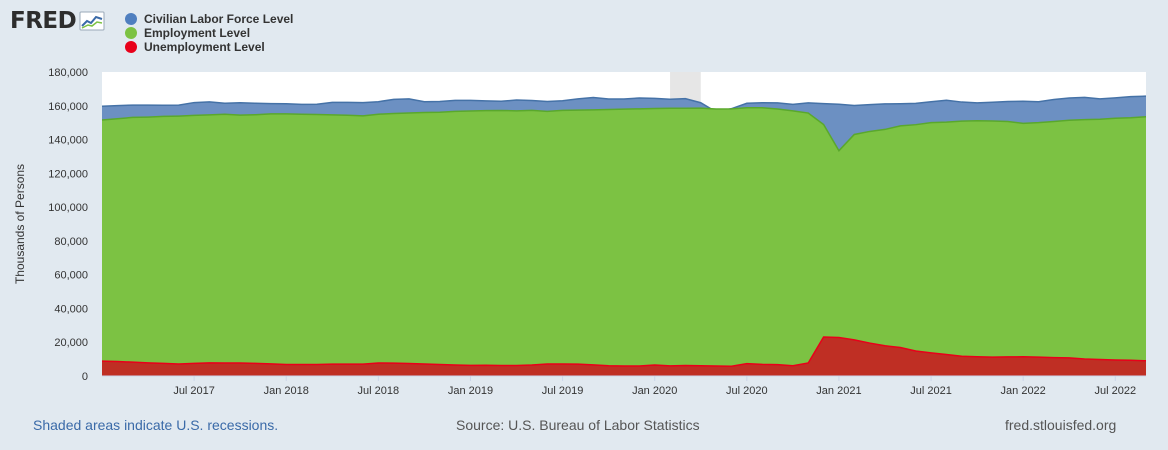 The image size is (1168, 450). I want to click on line-employment, so click(624, 129).